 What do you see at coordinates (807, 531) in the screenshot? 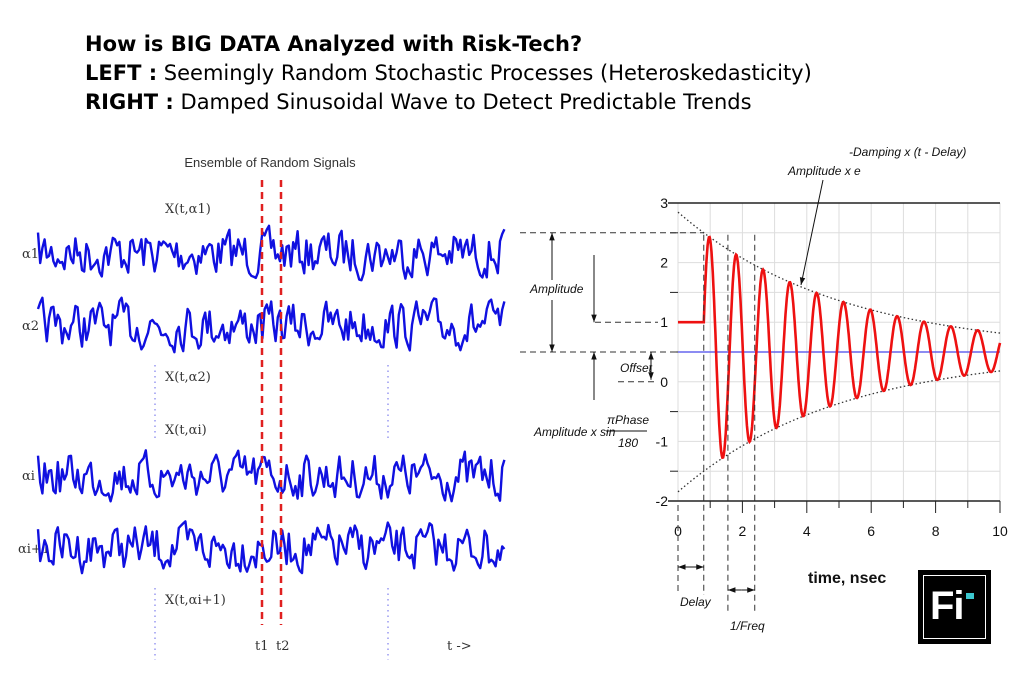
I see `x-tick-label: 4` at bounding box center [807, 531].